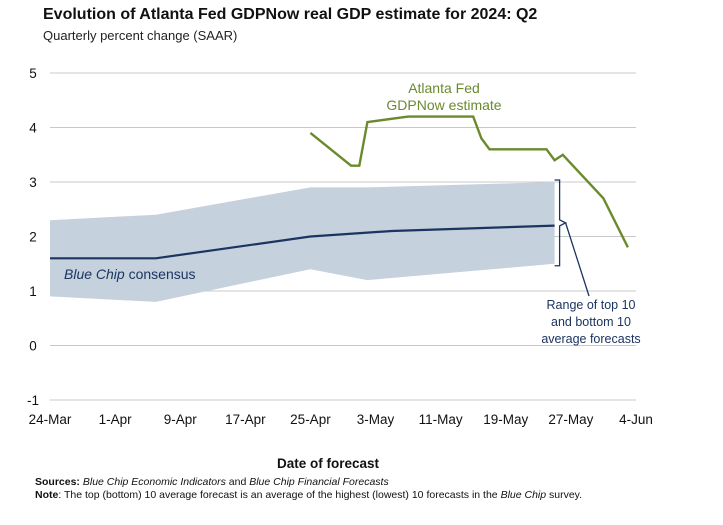 Image resolution: width=723 pixels, height=525 pixels. I want to click on range-bracket, so click(572, 238).